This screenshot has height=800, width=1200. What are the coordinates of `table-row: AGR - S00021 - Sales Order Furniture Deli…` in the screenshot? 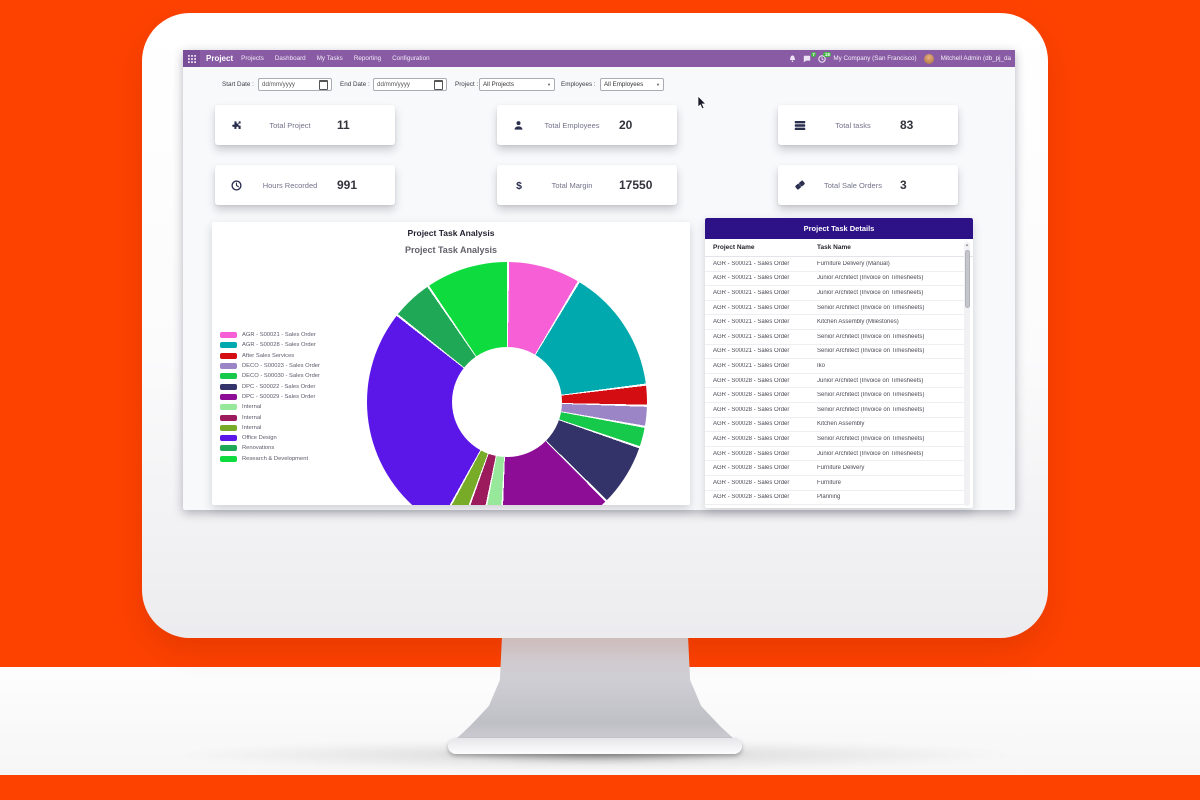 It's located at (835, 264).